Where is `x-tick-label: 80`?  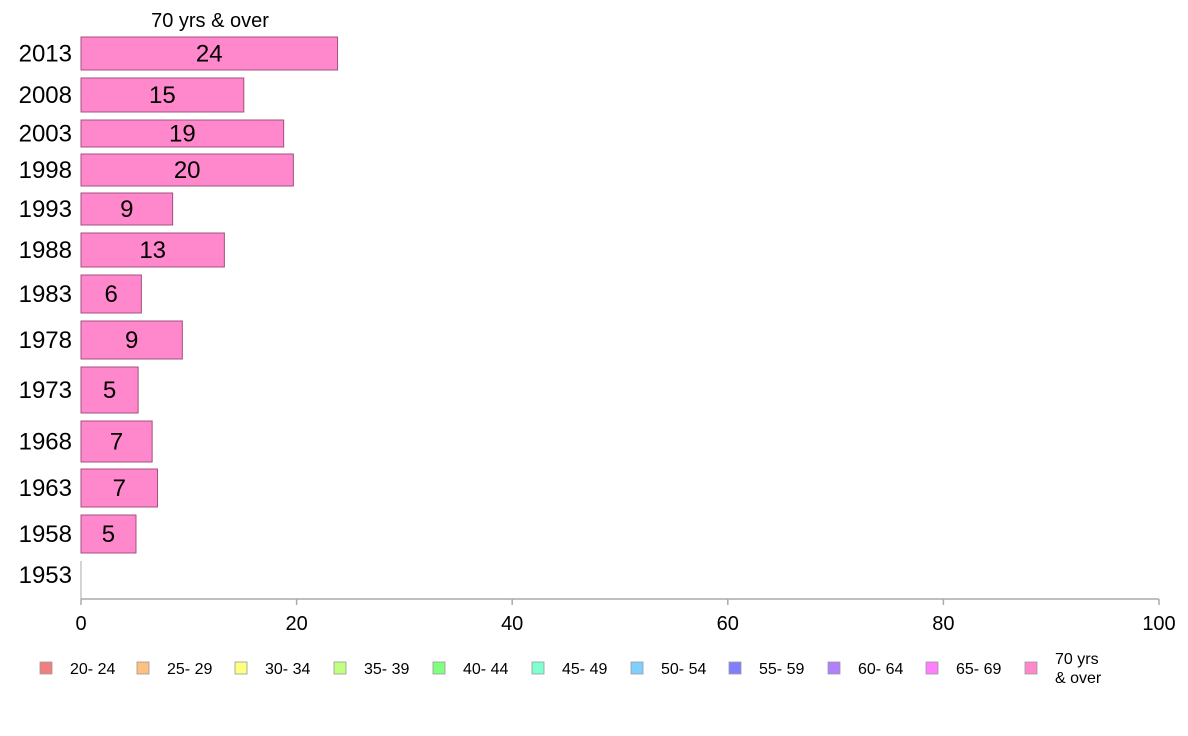 x-tick-label: 80 is located at coordinates (943, 624).